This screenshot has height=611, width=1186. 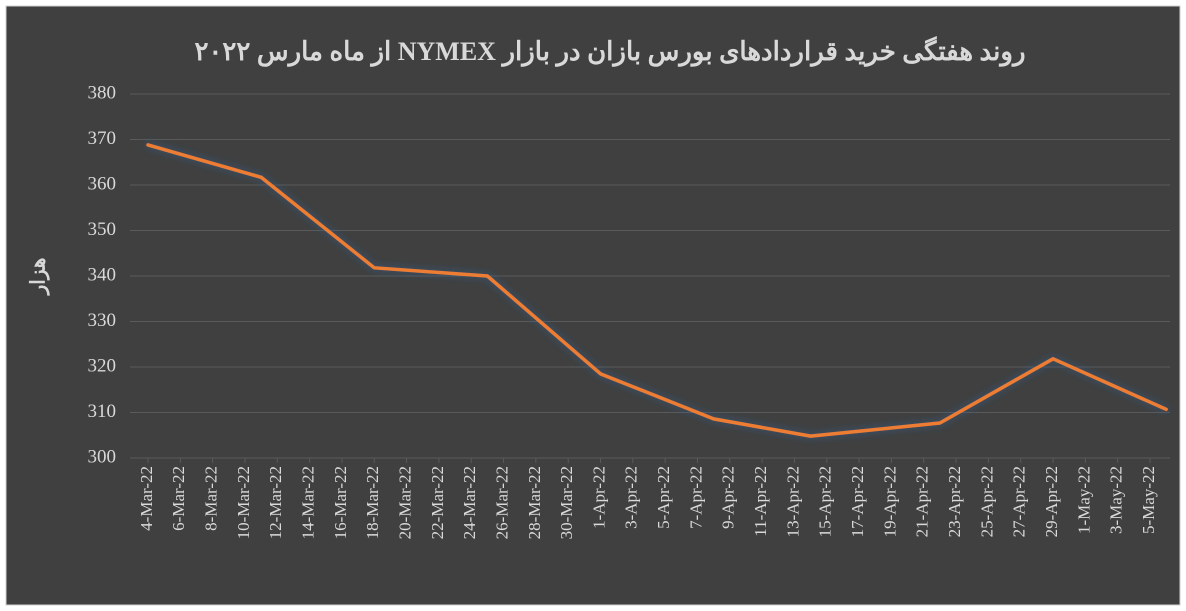 What do you see at coordinates (1019, 501) in the screenshot?
I see `x-tick-label: 27-Apr-22` at bounding box center [1019, 501].